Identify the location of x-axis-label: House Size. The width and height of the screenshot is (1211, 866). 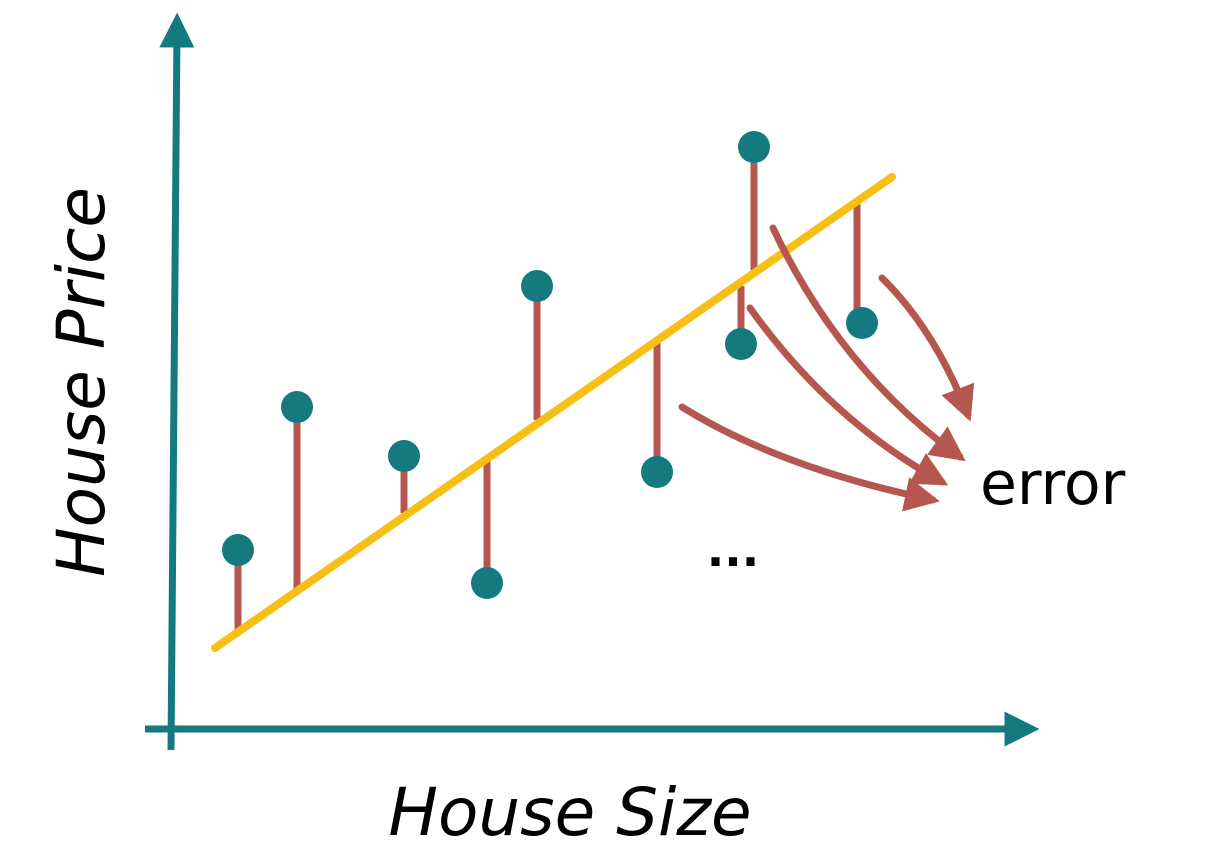
(569, 812).